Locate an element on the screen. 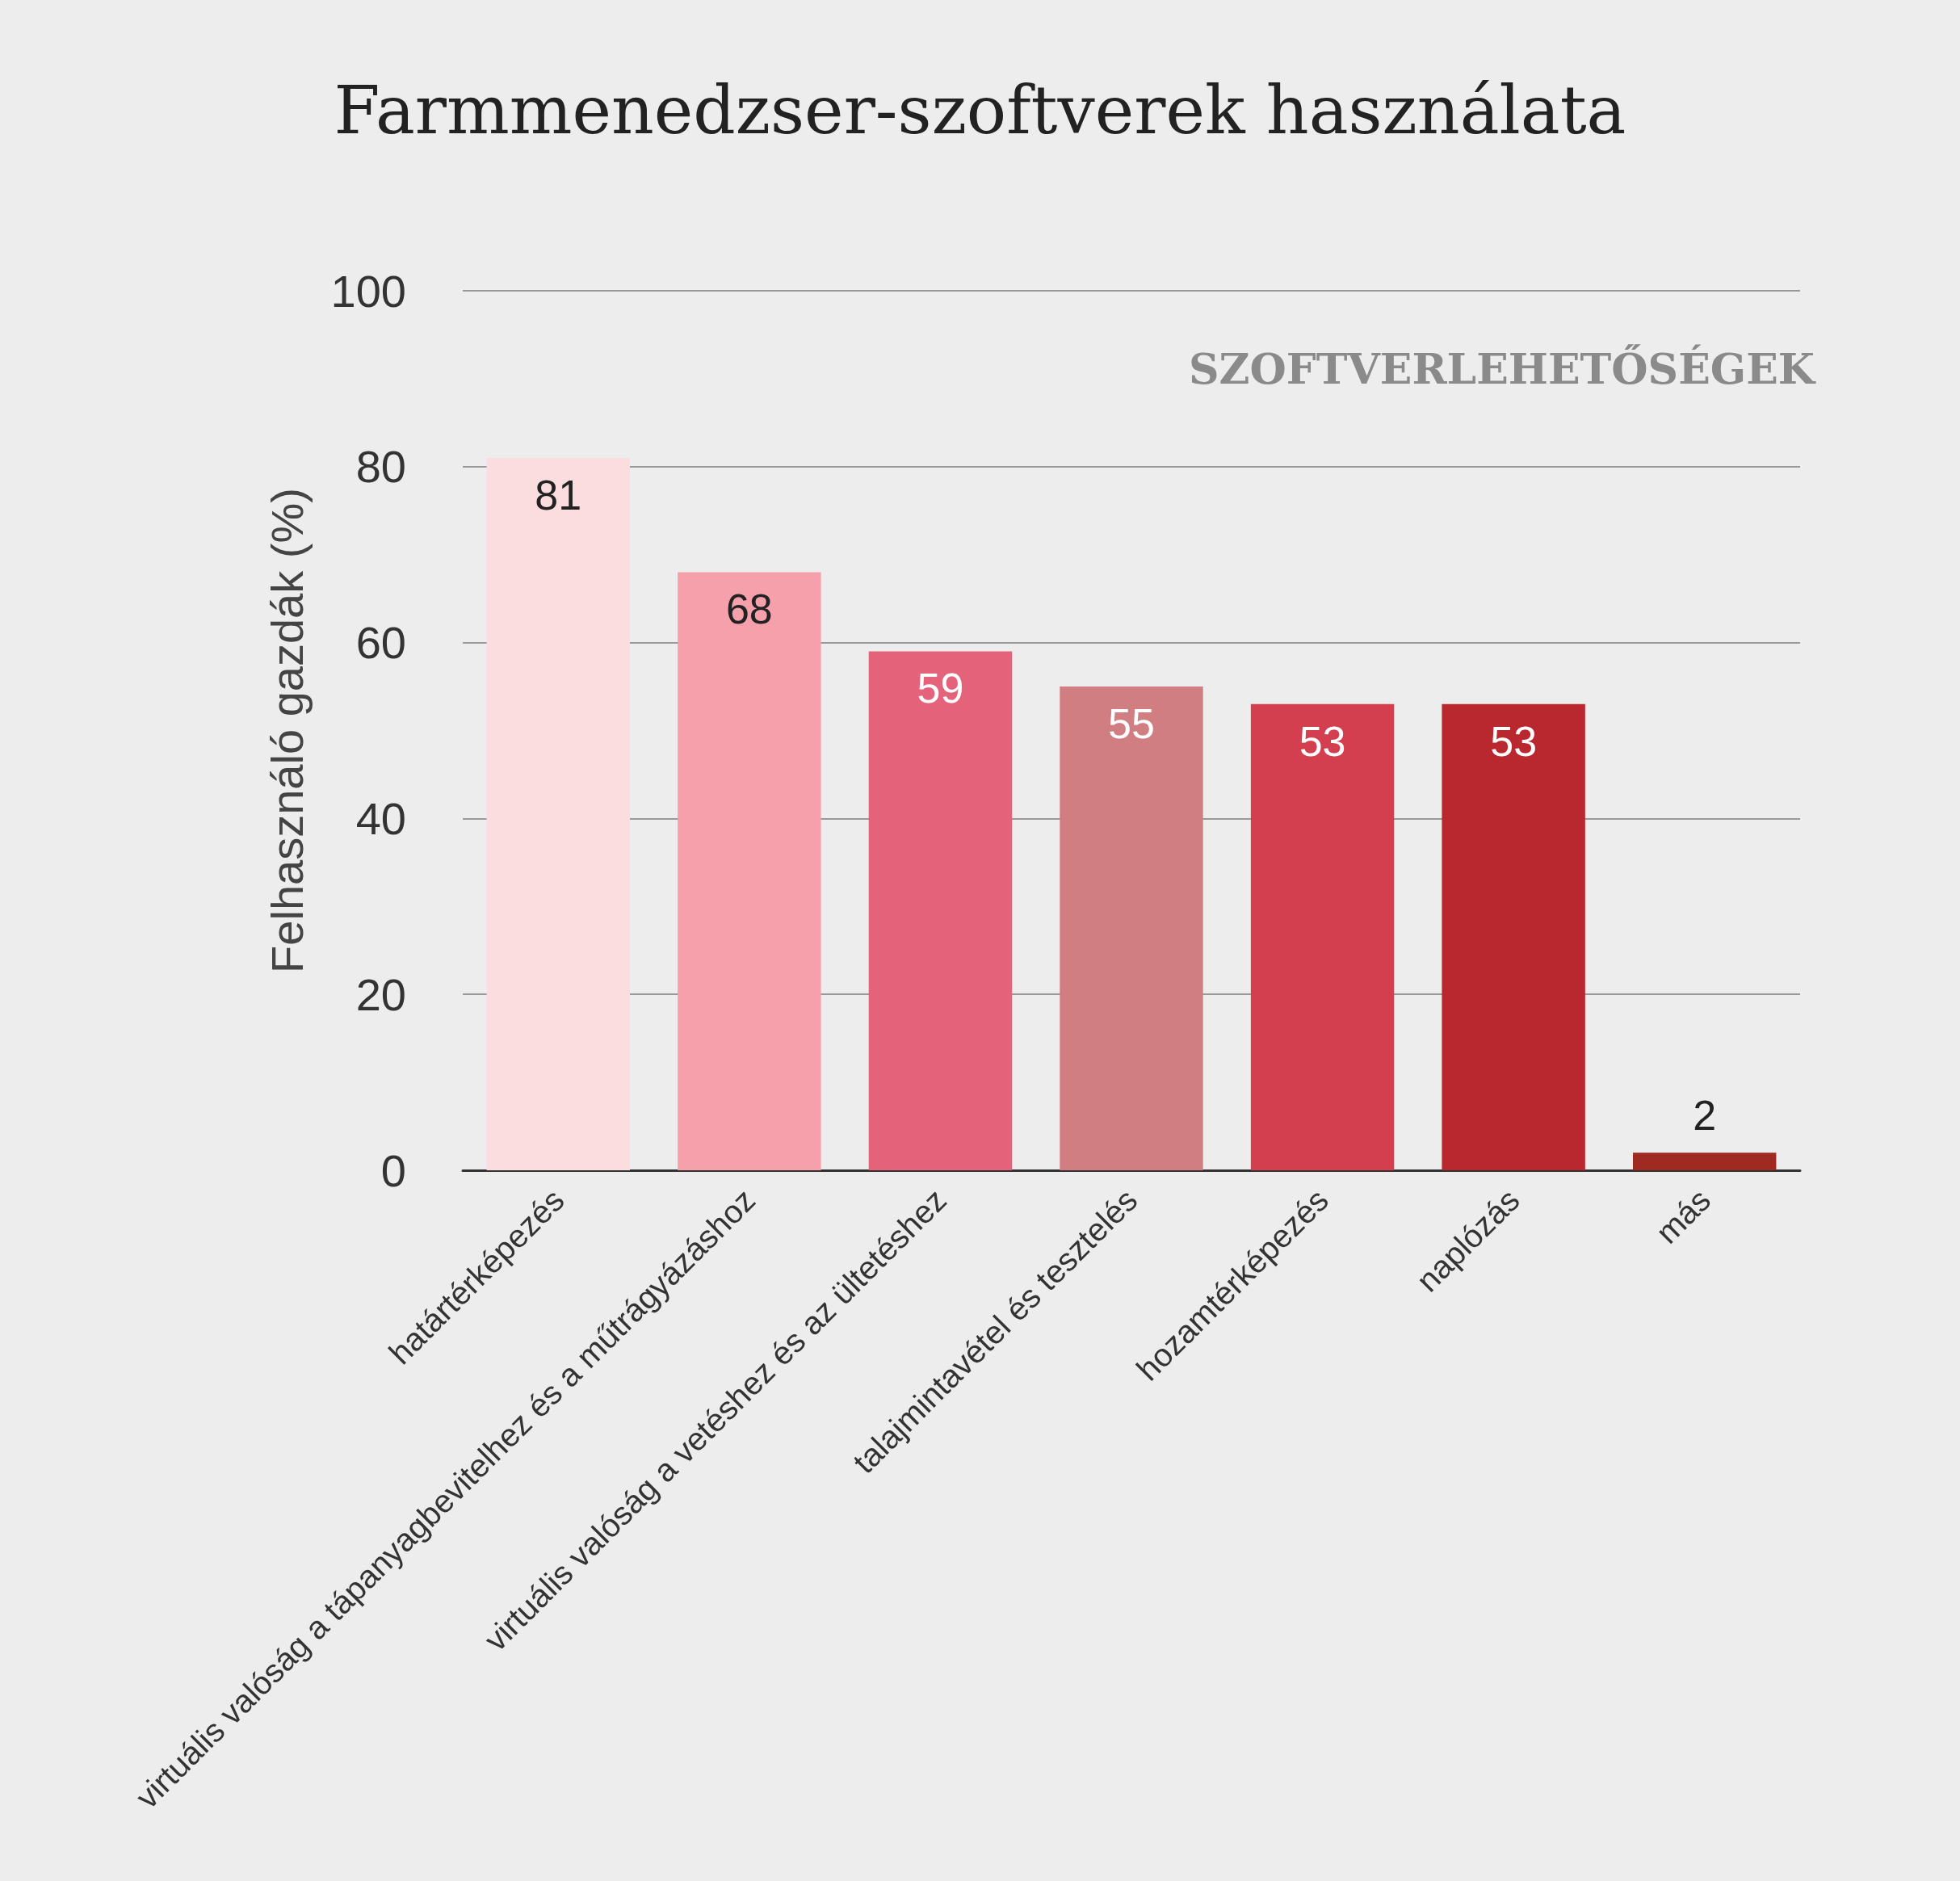 The image size is (1960, 1881). x-tick-label: más is located at coordinates (1683, 1216).